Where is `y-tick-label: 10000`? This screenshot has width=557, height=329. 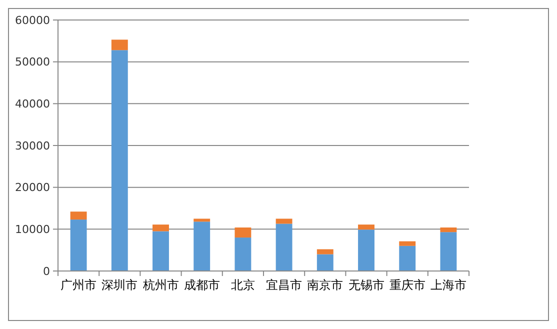 y-tick-label: 10000 is located at coordinates (32, 229).